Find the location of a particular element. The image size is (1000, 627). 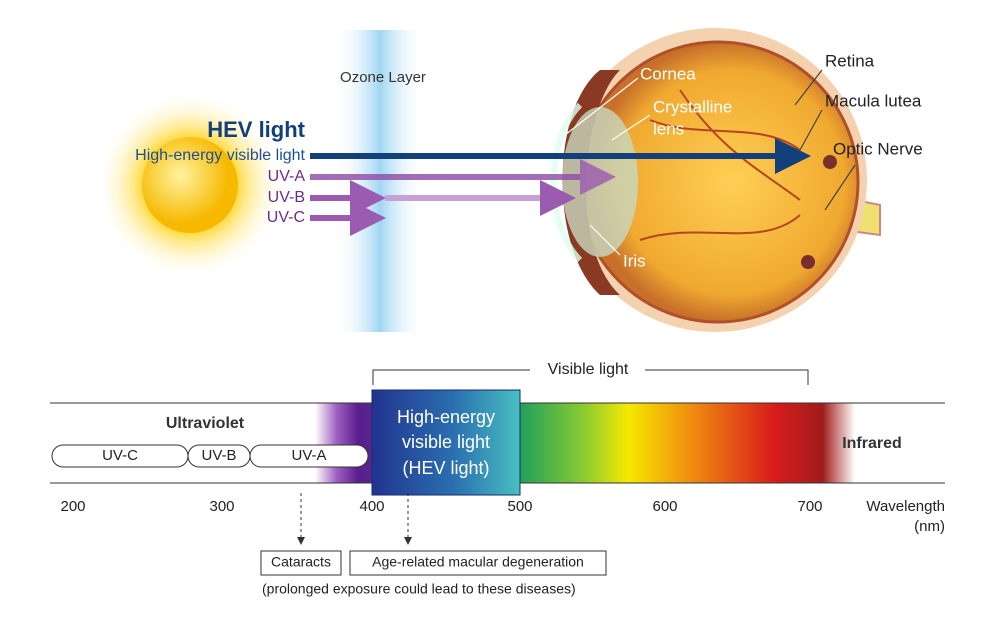

uv-pills is located at coordinates (210, 456).